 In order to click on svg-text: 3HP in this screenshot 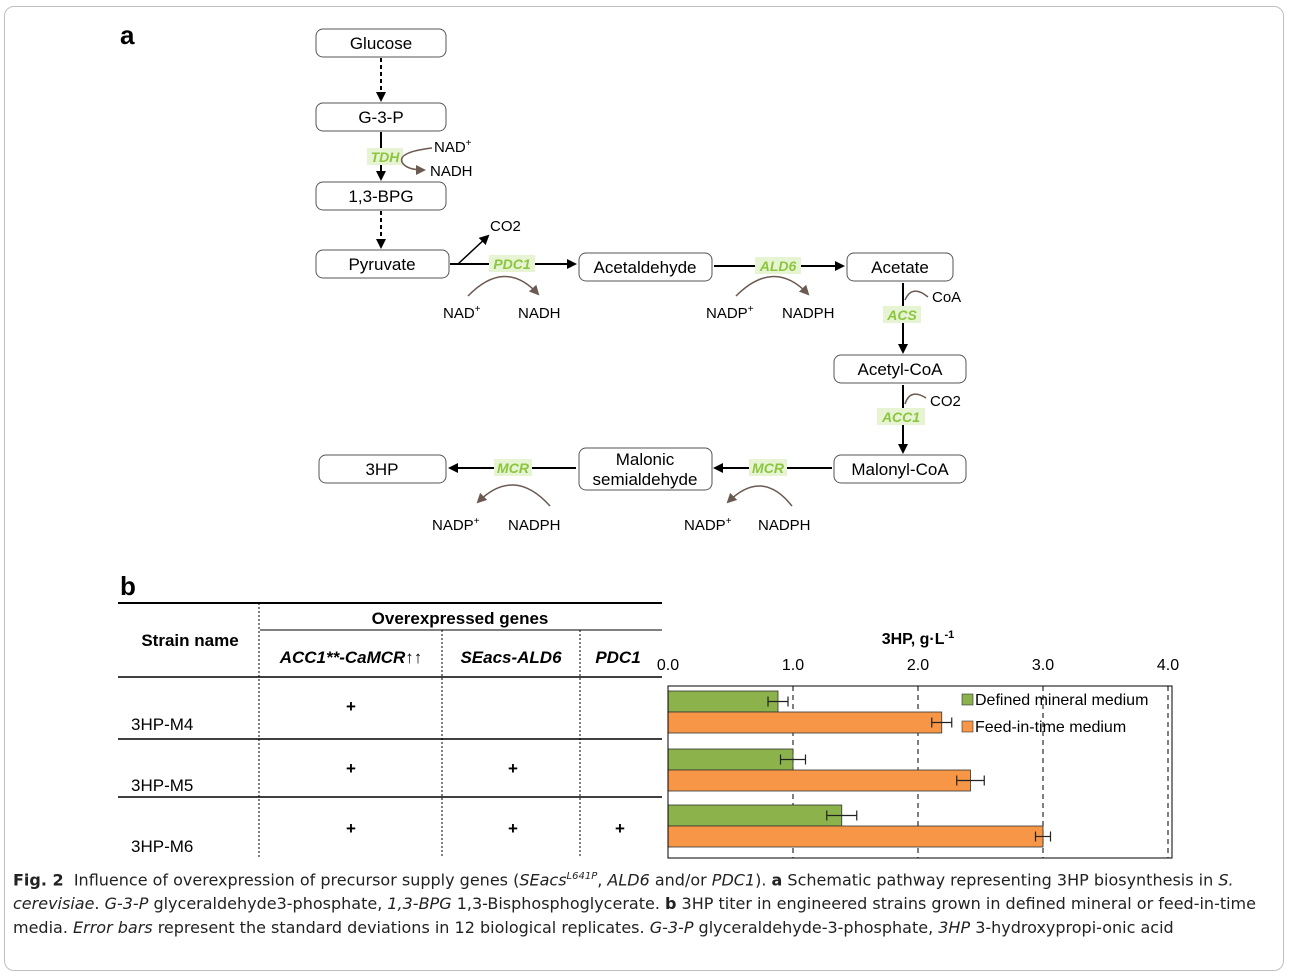, I will do `click(381, 469)`.